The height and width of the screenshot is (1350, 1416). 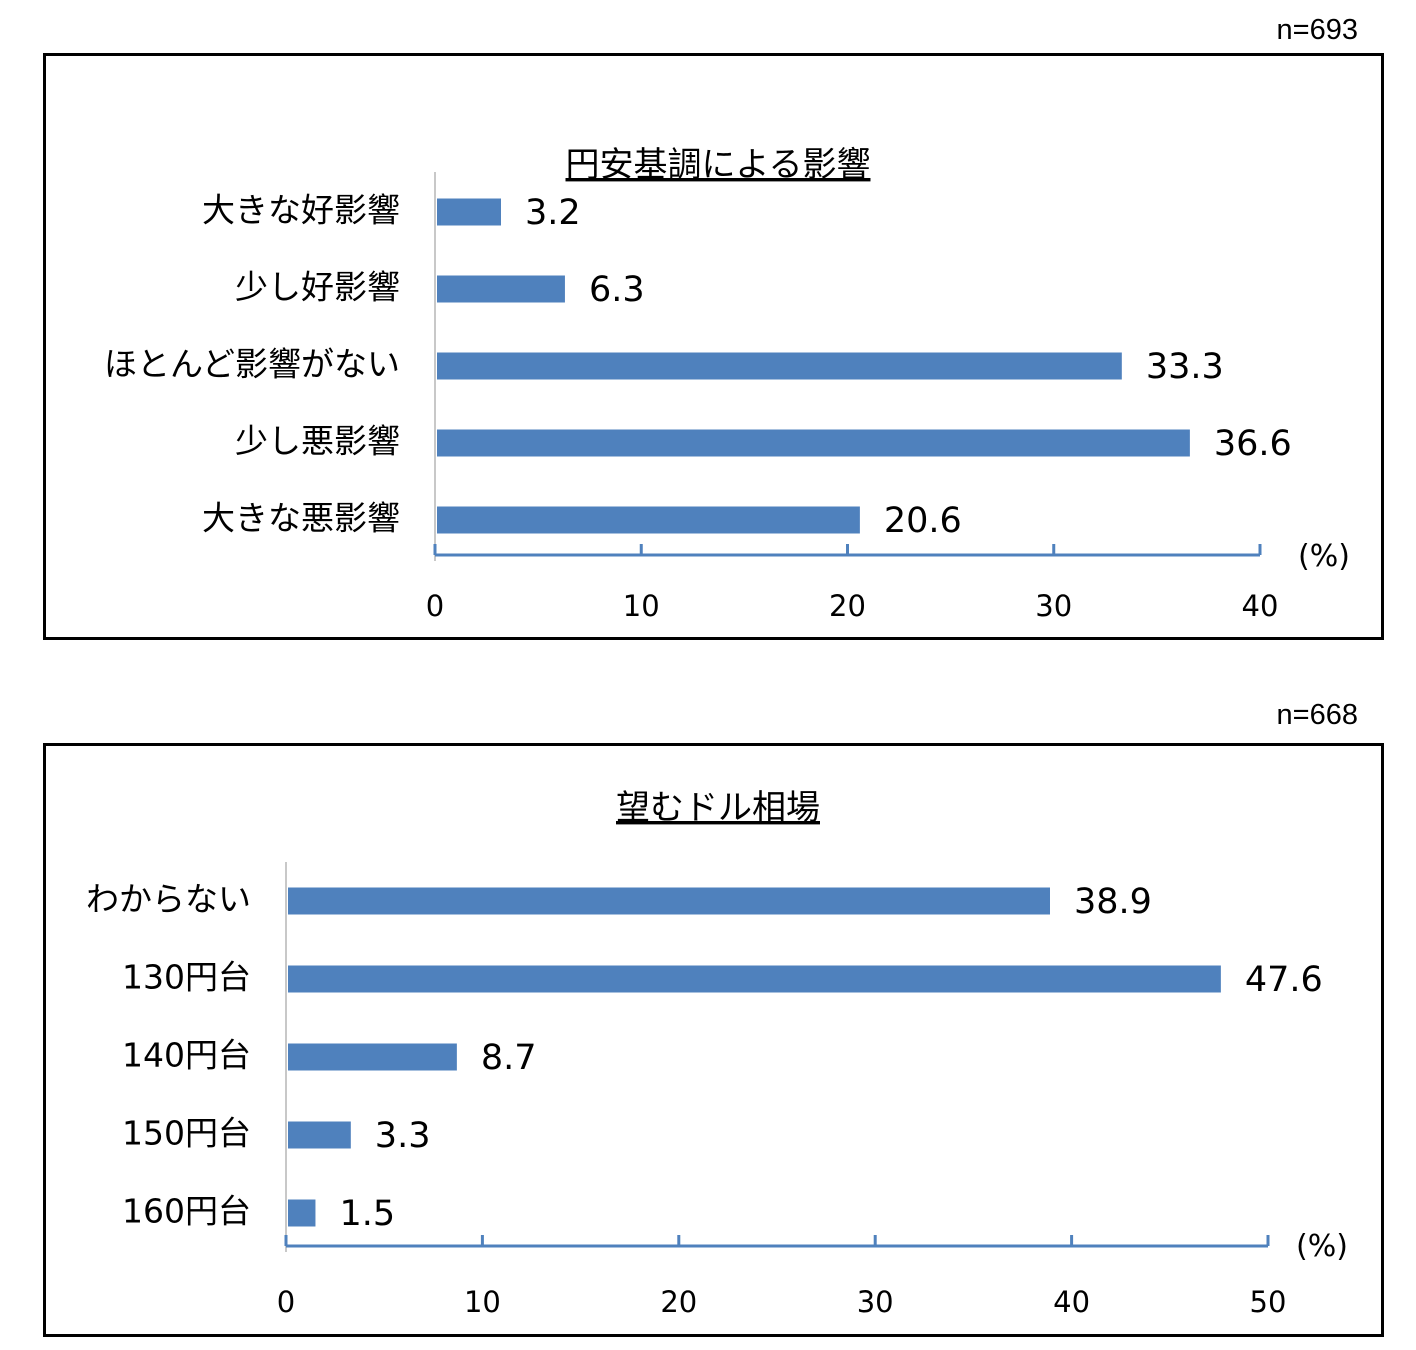 What do you see at coordinates (1317, 715) in the screenshot?
I see `chart2-sample-size: n=668` at bounding box center [1317, 715].